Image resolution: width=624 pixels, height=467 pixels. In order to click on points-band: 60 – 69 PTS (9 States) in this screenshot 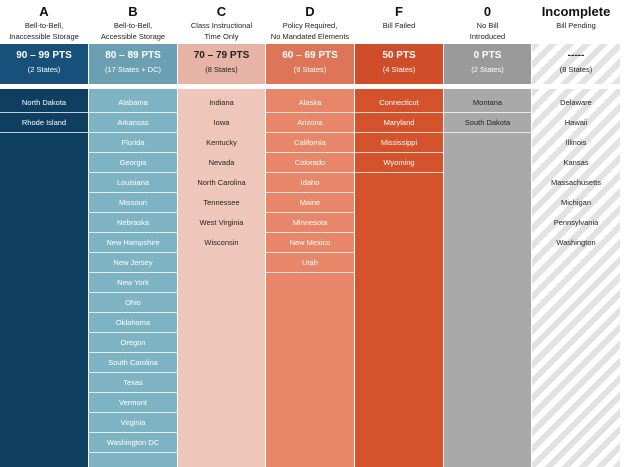, I will do `click(310, 64)`.